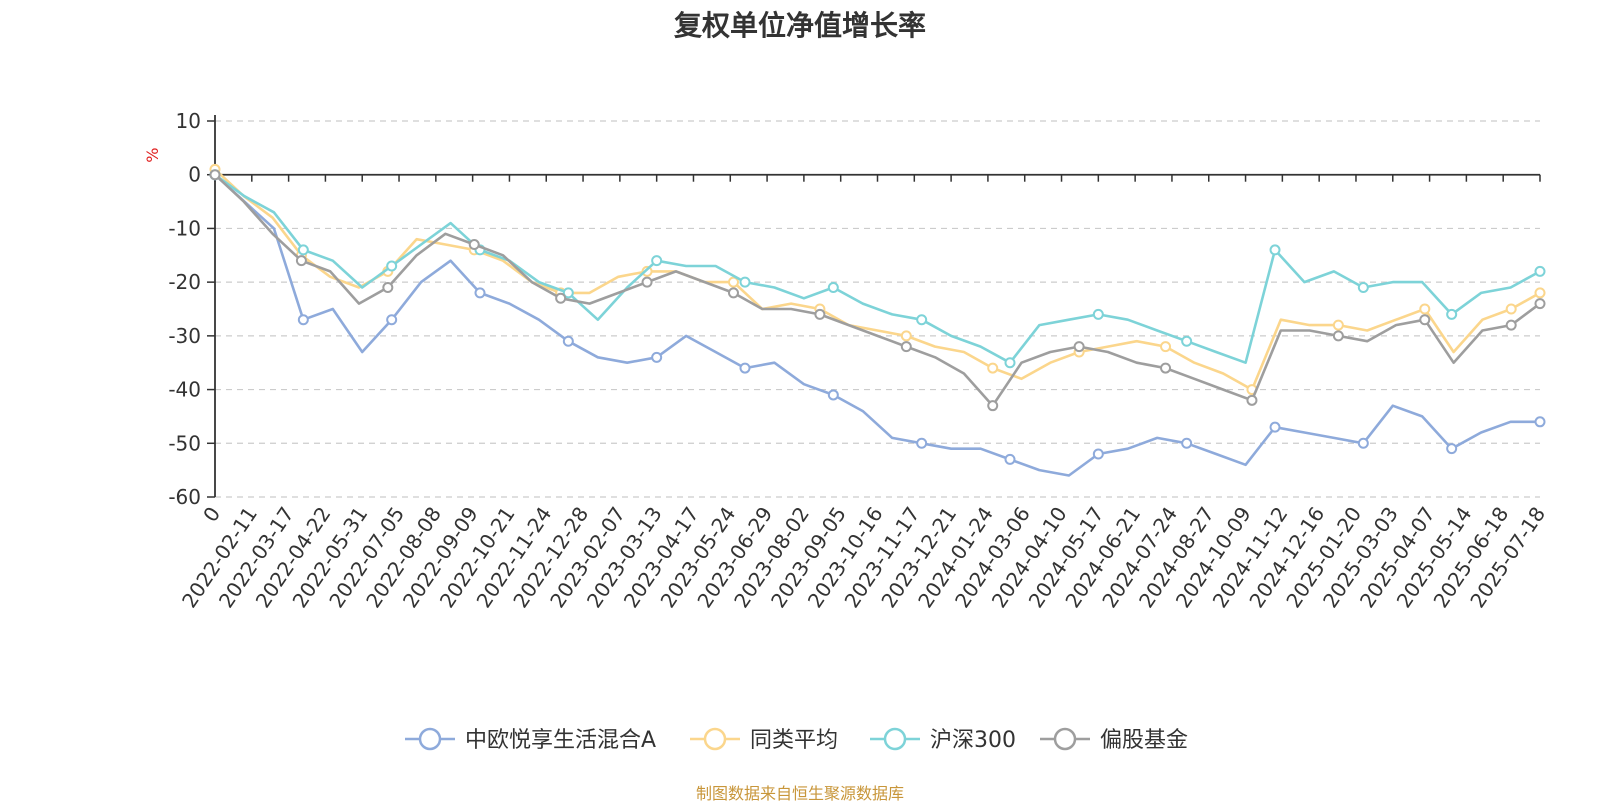 This screenshot has width=1600, height=804. Describe the element at coordinates (1144, 740) in the screenshot. I see `legend-label: 偏股基金` at that location.